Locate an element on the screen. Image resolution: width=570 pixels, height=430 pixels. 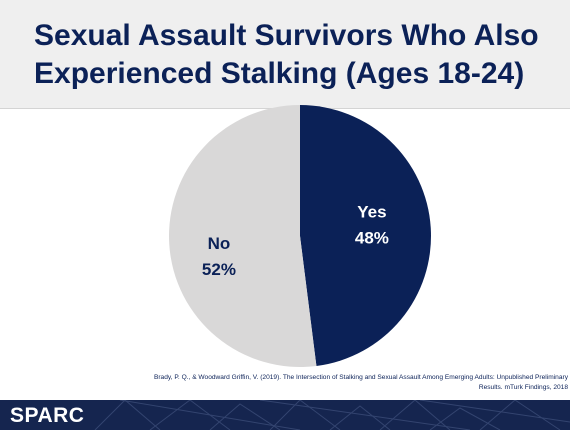
footer-pattern is located at coordinates (332, 415).